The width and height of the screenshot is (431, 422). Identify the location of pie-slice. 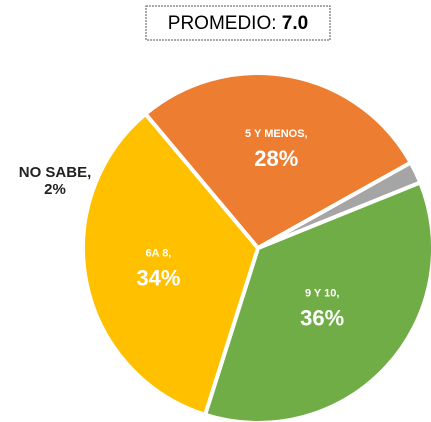
(340, 204).